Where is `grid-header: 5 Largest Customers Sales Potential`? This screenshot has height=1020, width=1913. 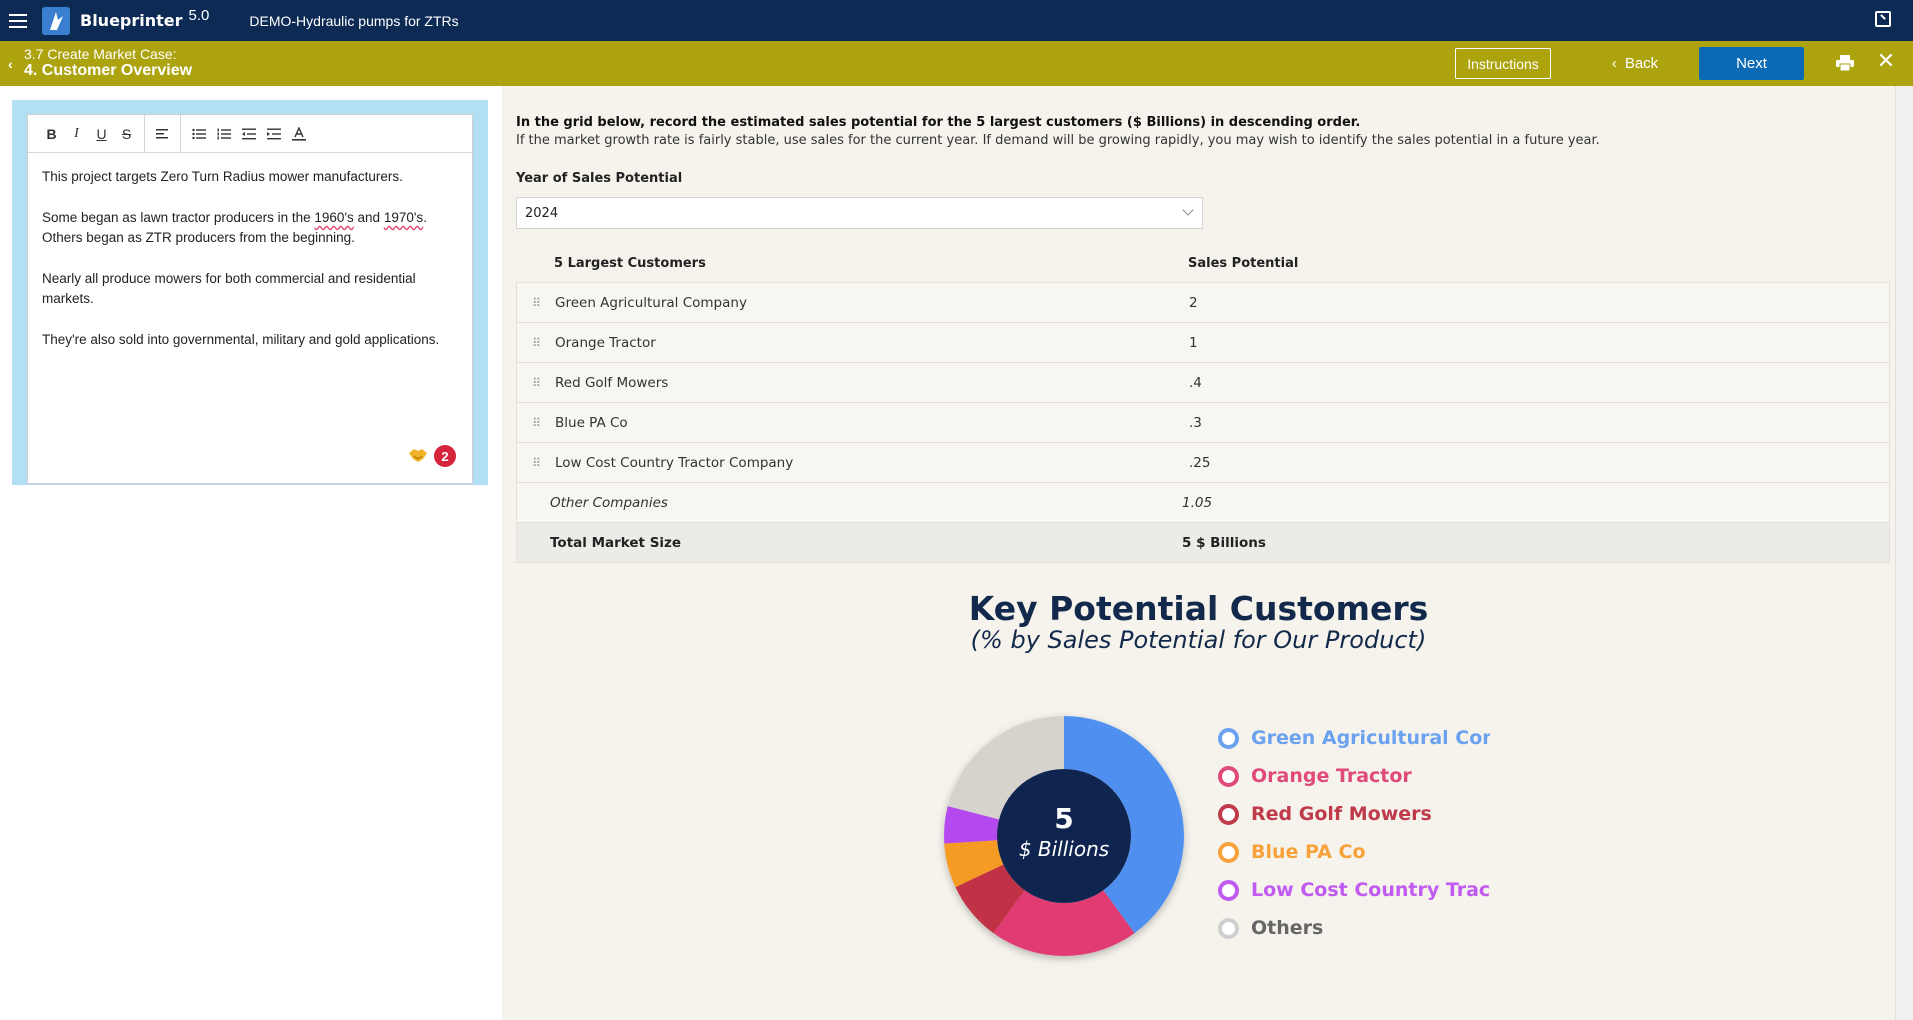 grid-header: 5 Largest Customers Sales Potential is located at coordinates (1203, 263).